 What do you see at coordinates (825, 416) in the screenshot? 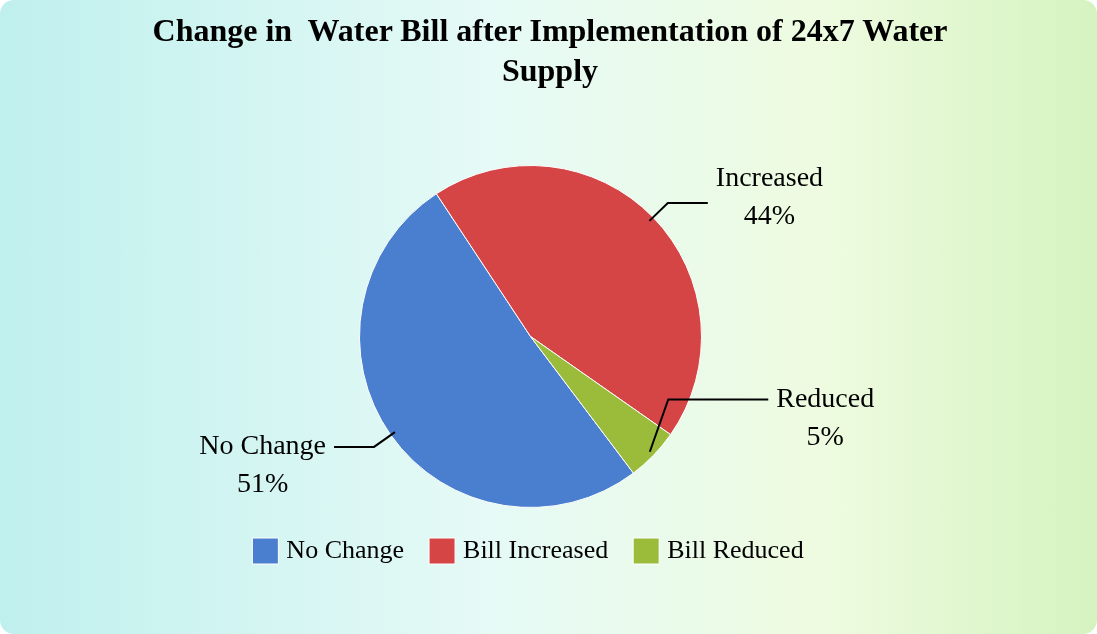
I see `data-label: Reduced 5%` at bounding box center [825, 416].